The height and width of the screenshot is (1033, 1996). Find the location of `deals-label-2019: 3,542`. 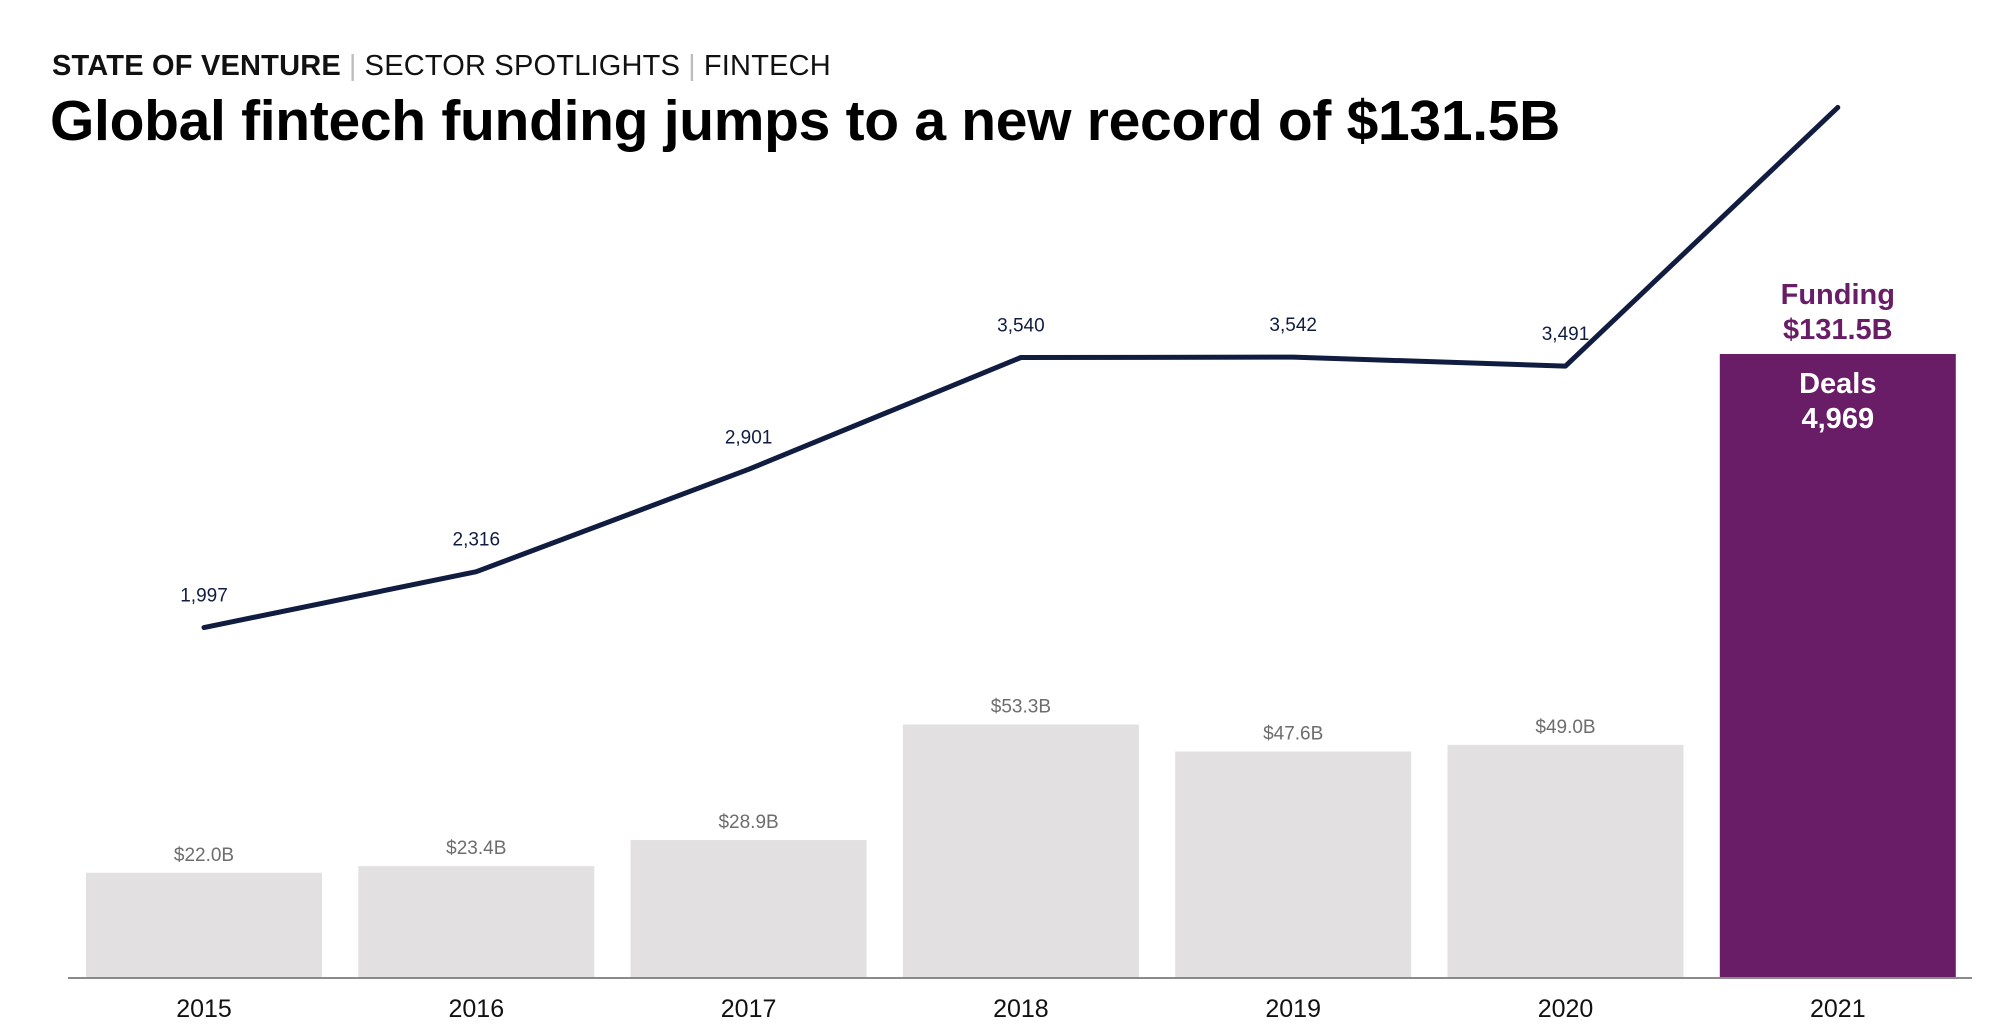

deals-label-2019: 3,542 is located at coordinates (1293, 325).